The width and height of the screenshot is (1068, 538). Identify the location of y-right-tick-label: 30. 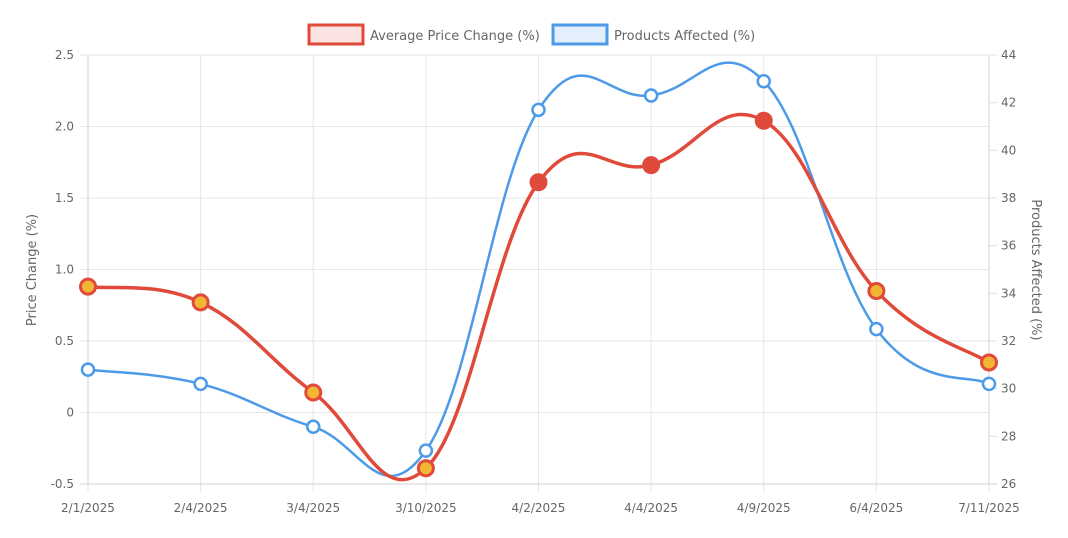
(1008, 389).